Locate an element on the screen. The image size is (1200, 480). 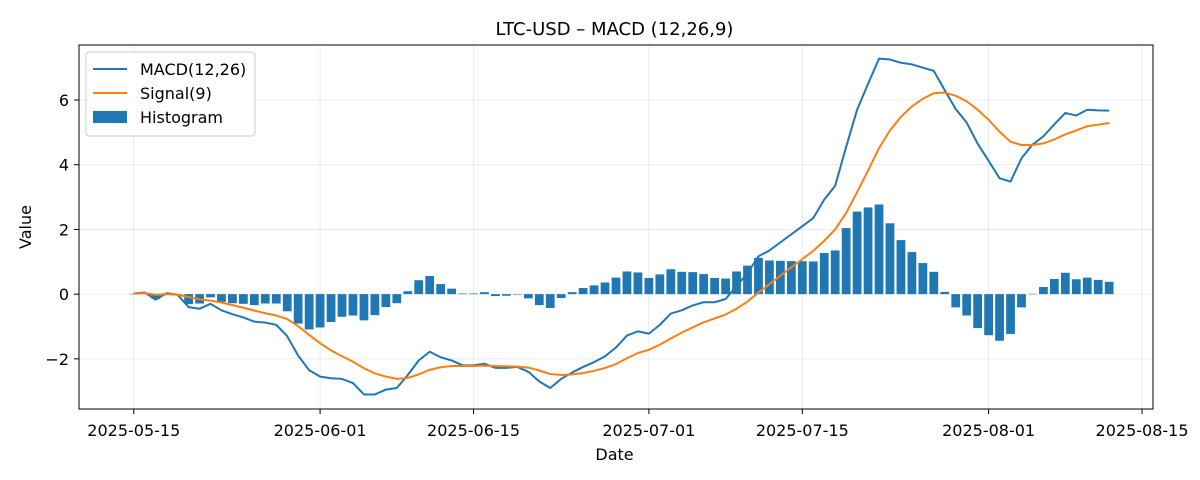
x-tick-label: 2025-06-01 is located at coordinates (320, 430).